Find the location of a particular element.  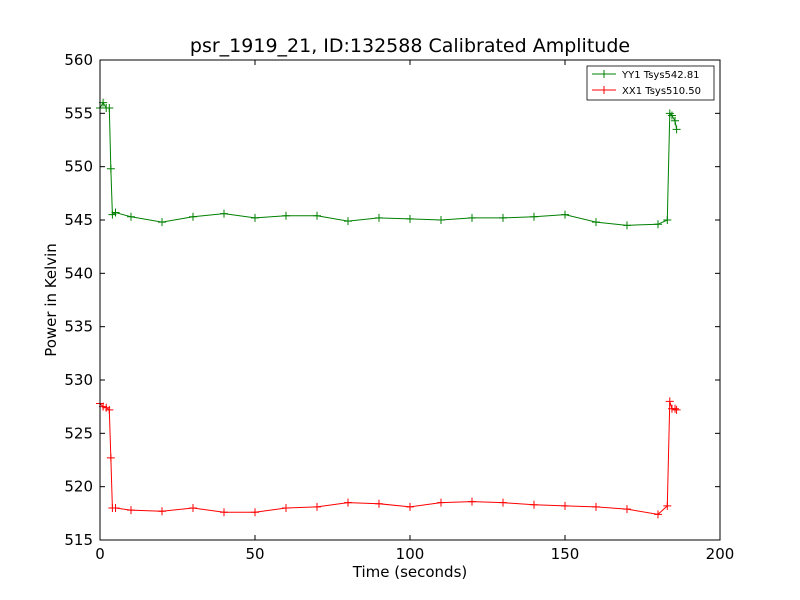

y-tick-label: 540 is located at coordinates (78, 273).